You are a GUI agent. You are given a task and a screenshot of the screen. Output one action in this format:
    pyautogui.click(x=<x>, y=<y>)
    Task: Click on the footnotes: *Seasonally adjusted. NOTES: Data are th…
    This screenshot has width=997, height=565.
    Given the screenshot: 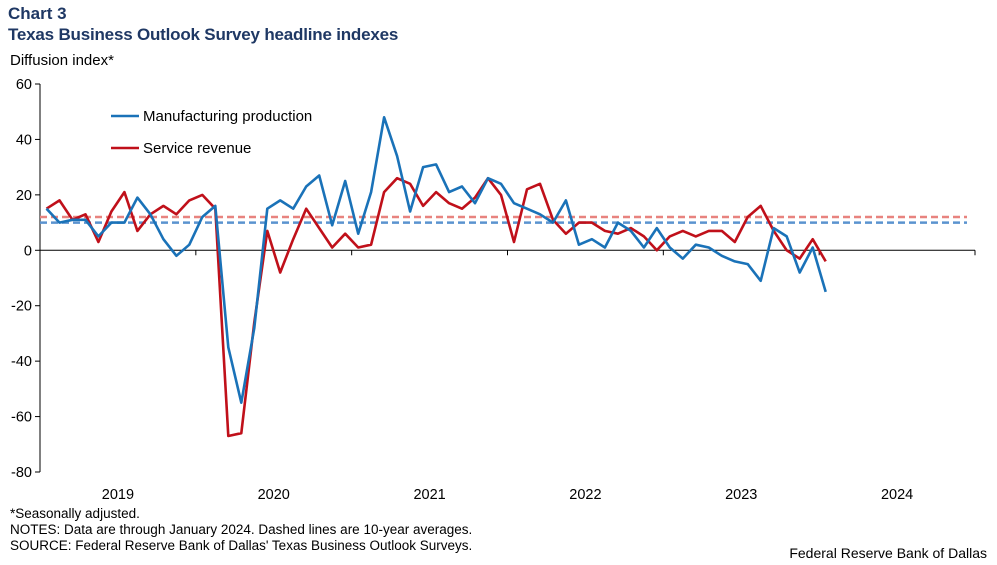 What is the action you would take?
    pyautogui.click(x=241, y=530)
    